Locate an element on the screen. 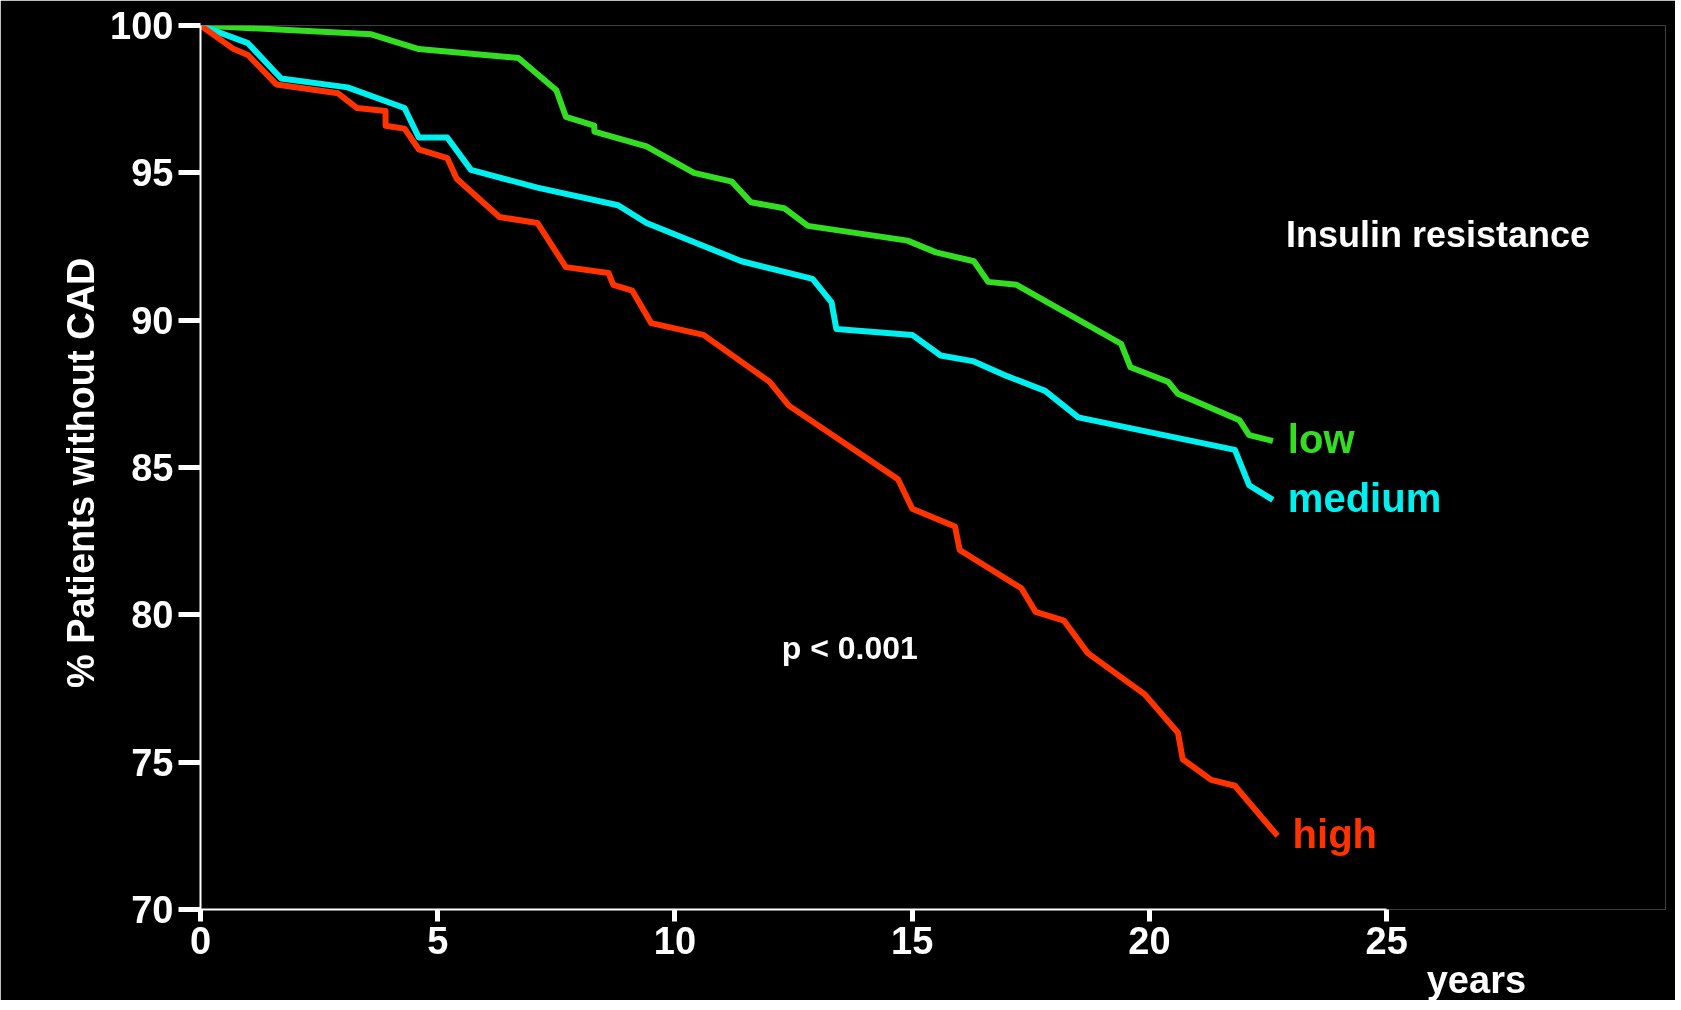 The width and height of the screenshot is (1681, 1010). series-label: high is located at coordinates (1335, 833).